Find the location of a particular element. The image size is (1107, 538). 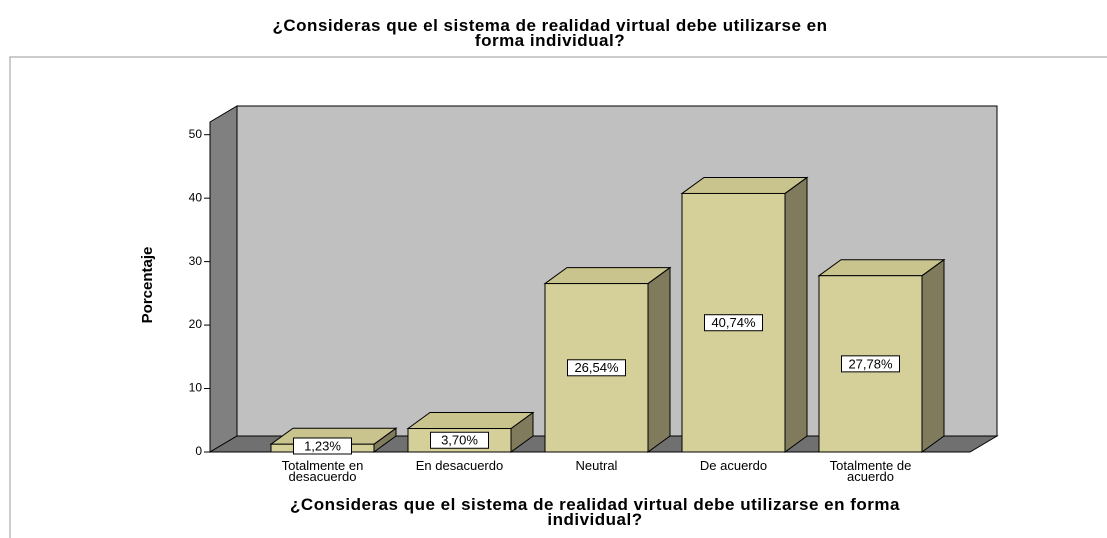

value-label: 3,70% is located at coordinates (459, 440).